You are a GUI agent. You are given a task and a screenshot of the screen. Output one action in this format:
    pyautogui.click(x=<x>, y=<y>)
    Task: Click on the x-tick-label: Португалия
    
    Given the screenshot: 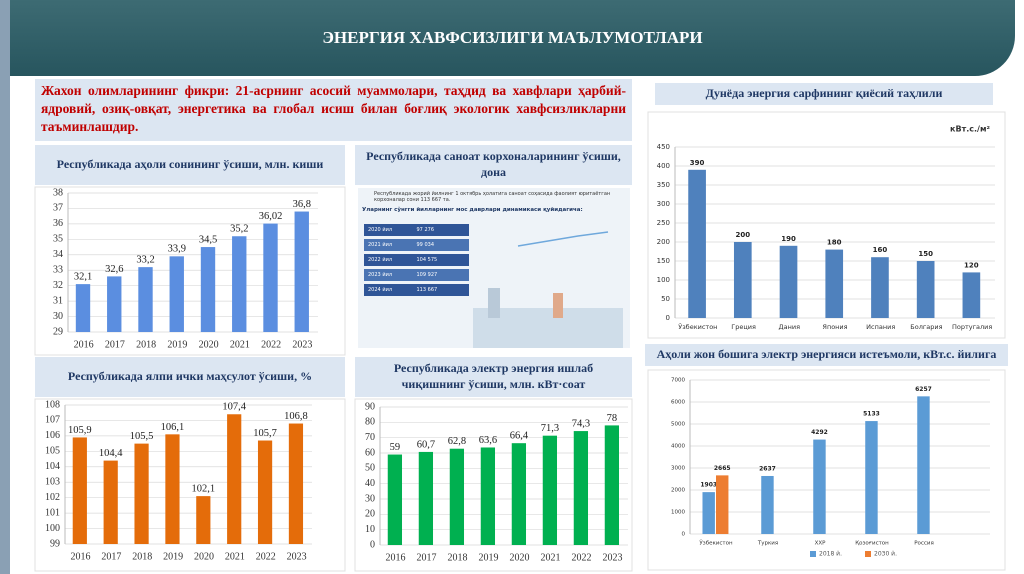 What is the action you would take?
    pyautogui.click(x=972, y=327)
    